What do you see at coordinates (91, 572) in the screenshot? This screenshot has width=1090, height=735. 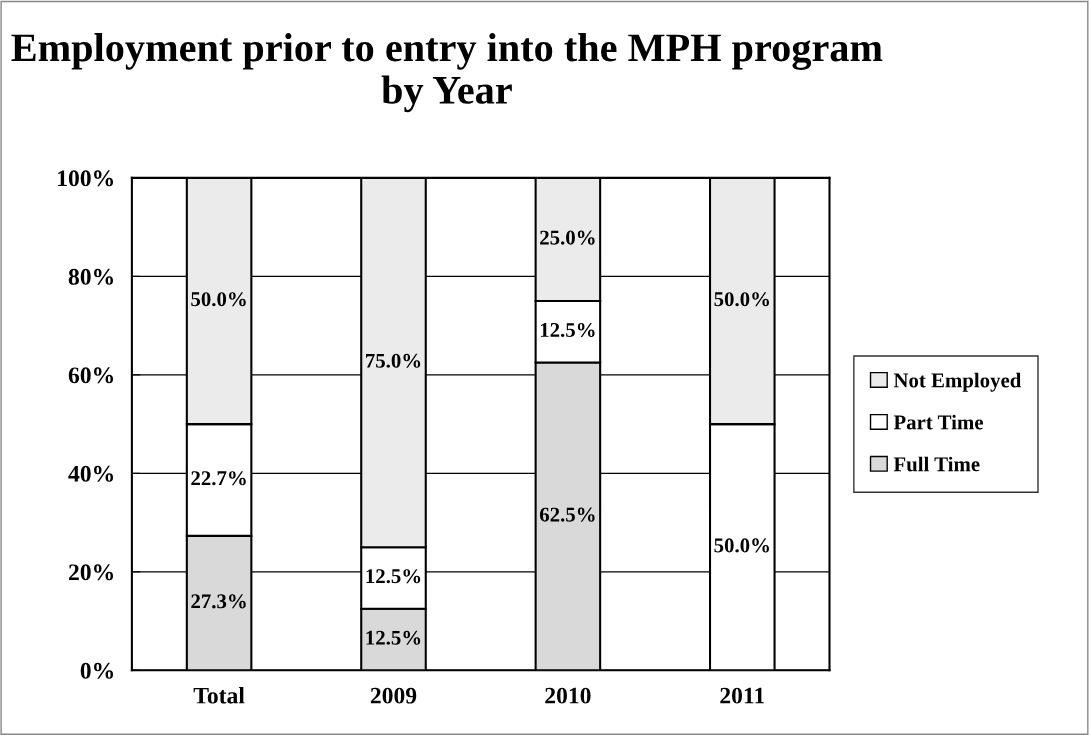 I see `y-tick-label: 20%` at bounding box center [91, 572].